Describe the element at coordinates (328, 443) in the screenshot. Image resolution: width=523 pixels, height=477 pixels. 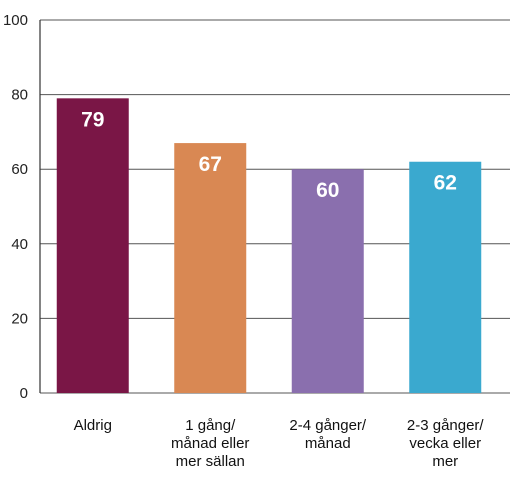
I see `category-label-line: månad` at that location.